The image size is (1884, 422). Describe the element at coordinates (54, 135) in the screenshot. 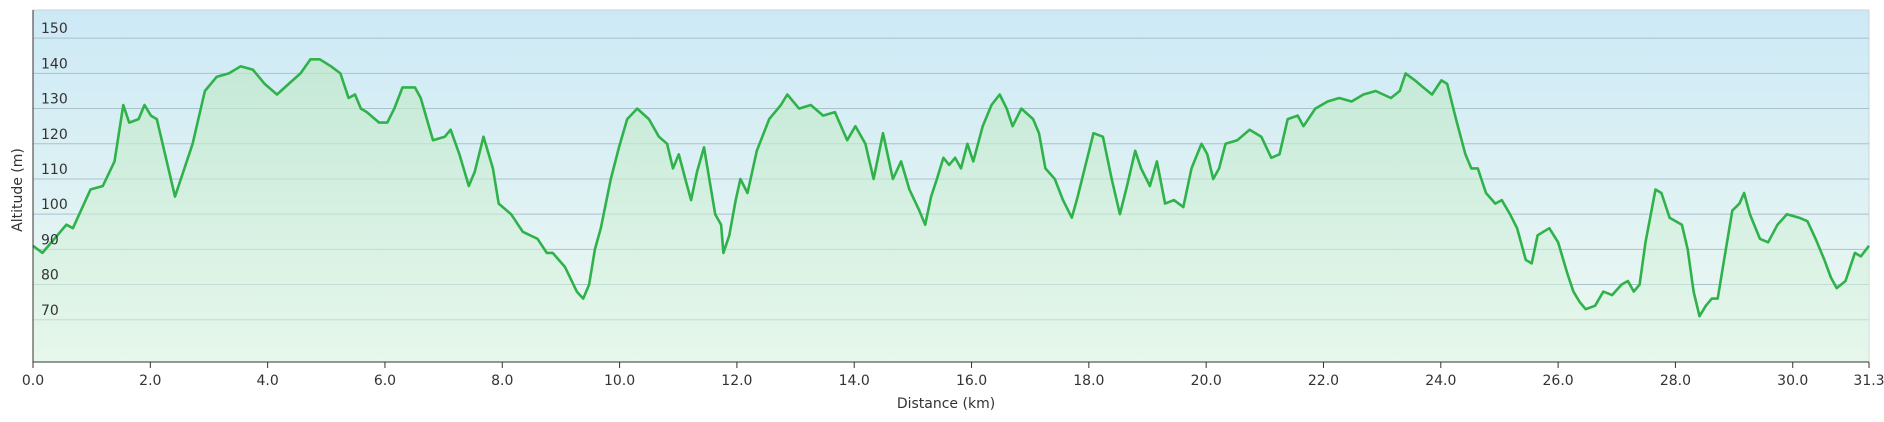

I see `y-tick-label: 120` at that location.